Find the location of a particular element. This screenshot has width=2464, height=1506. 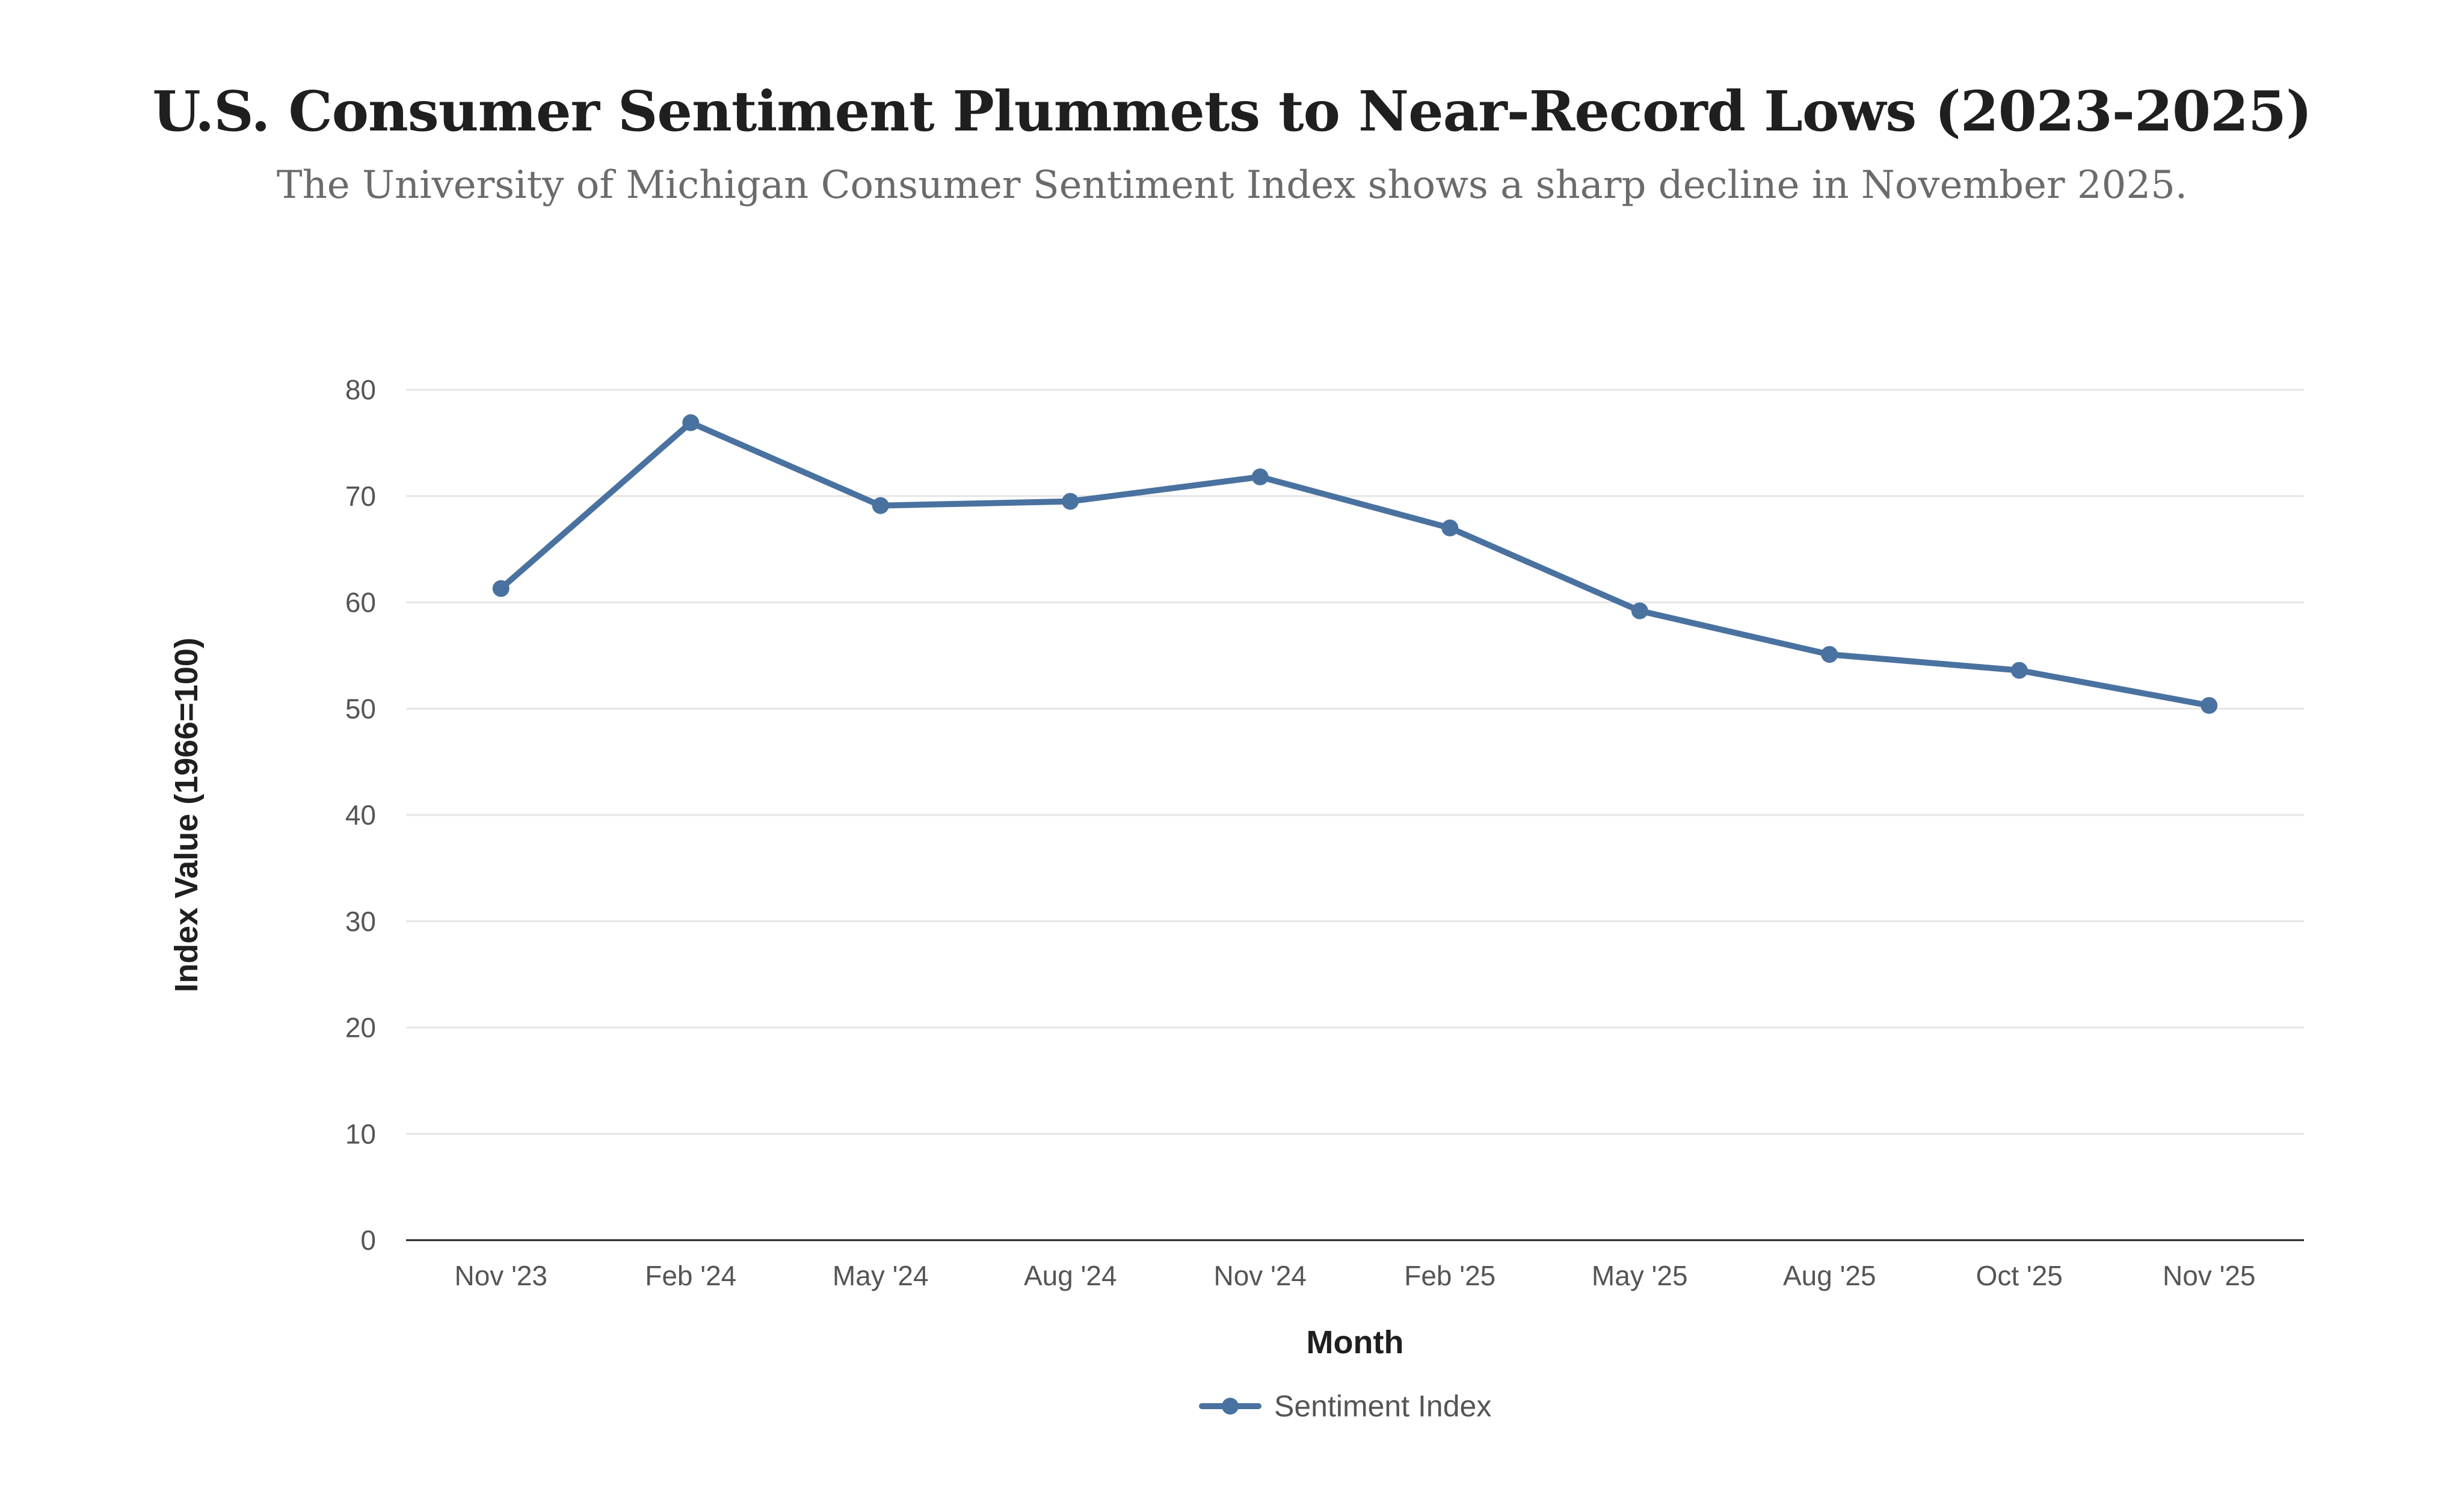

y-axis-ticks: 0 10 20 30 40 50 60 70 80 is located at coordinates (361, 815).